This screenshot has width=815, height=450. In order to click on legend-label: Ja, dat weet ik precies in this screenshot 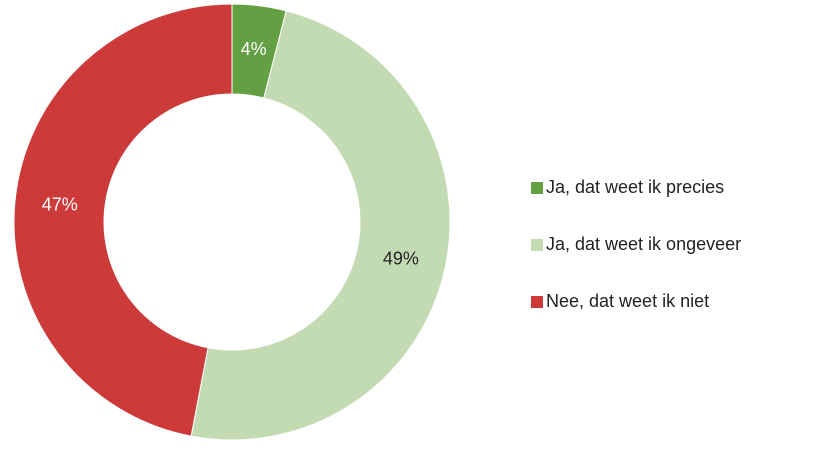, I will do `click(635, 187)`.